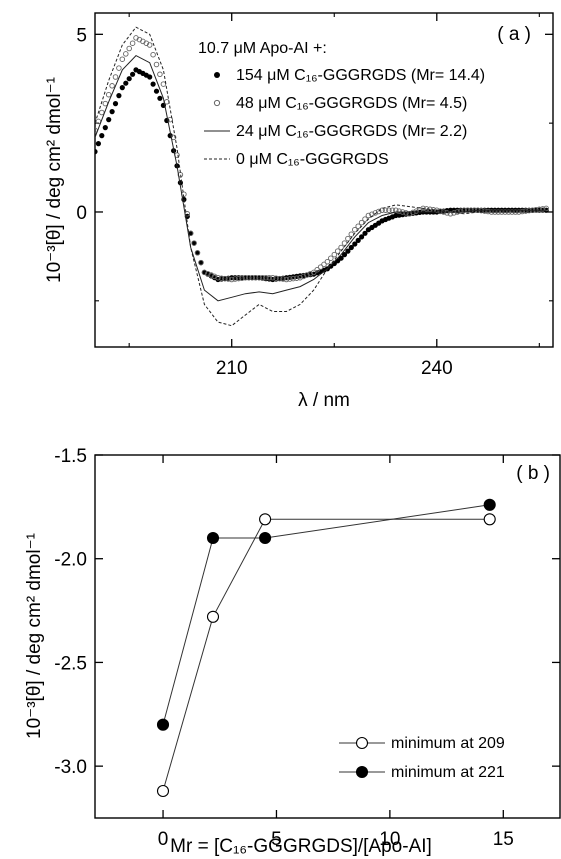  What do you see at coordinates (351, 103) in the screenshot?
I see `panel-a-legend-entry: 48 μM C₁₆-GGGRGDS (Mr= 4.5)` at bounding box center [351, 103].